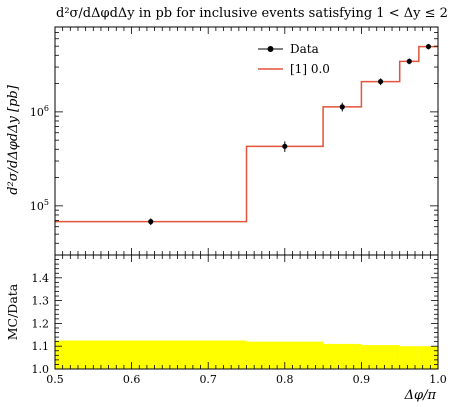 Image resolution: width=450 pixels, height=407 pixels. What do you see at coordinates (304, 49) in the screenshot?
I see `legend-data-label: Data` at bounding box center [304, 49].